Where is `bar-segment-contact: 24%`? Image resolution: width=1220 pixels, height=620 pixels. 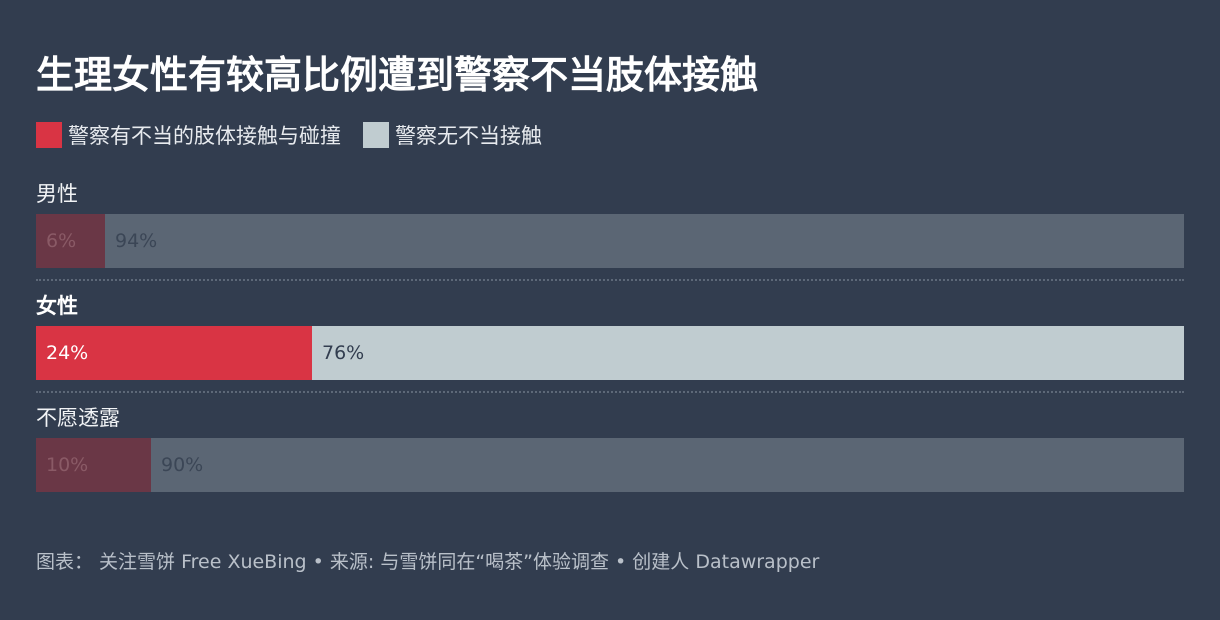
bar-segment-contact: 24% is located at coordinates (174, 353).